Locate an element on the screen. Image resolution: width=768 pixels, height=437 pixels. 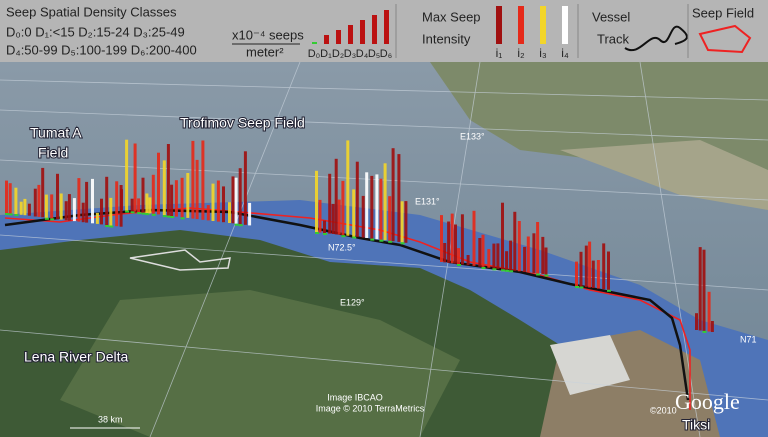
northern-land-light is located at coordinates (664, 175).